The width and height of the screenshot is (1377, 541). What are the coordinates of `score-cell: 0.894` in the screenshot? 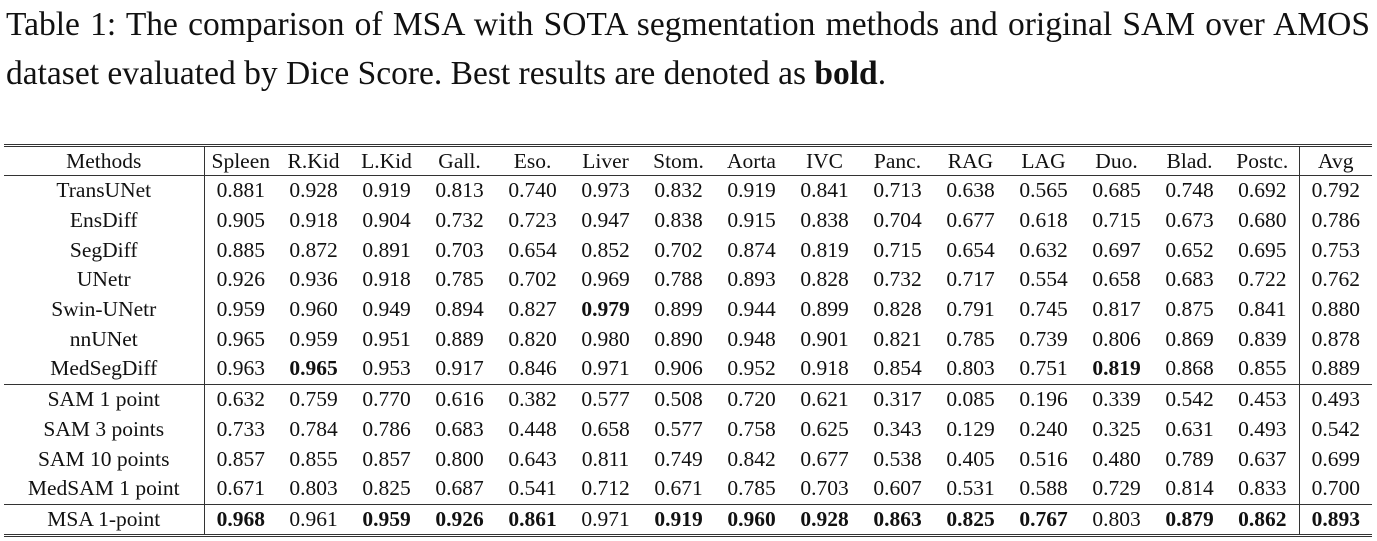 It's located at (459, 309).